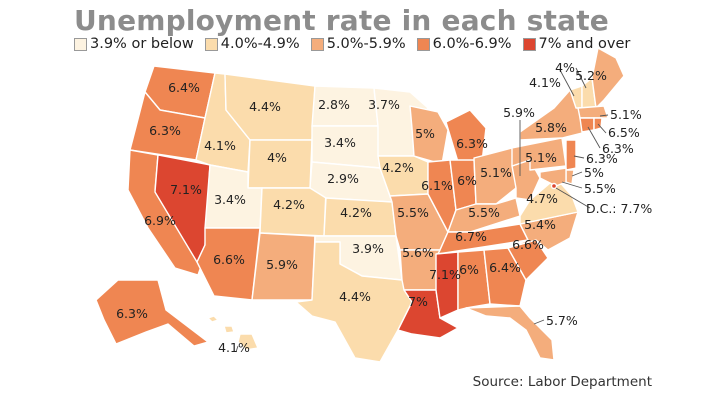  Describe the element at coordinates (619, 208) in the screenshot. I see `label-dc: D.C.: 7.7%` at that location.